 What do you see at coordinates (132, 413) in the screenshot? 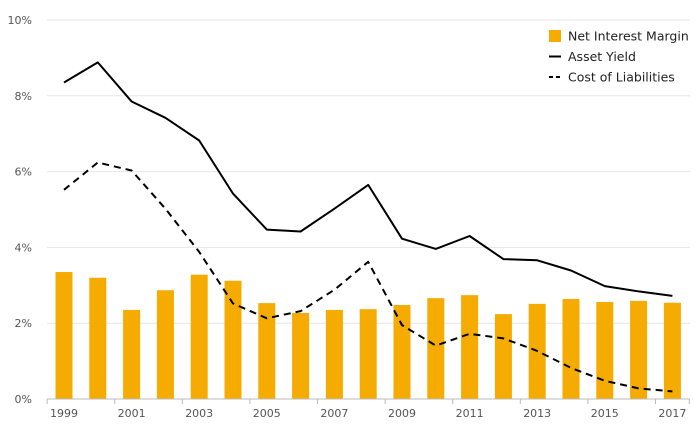
I see `x-tick-label: 2001` at bounding box center [132, 413].